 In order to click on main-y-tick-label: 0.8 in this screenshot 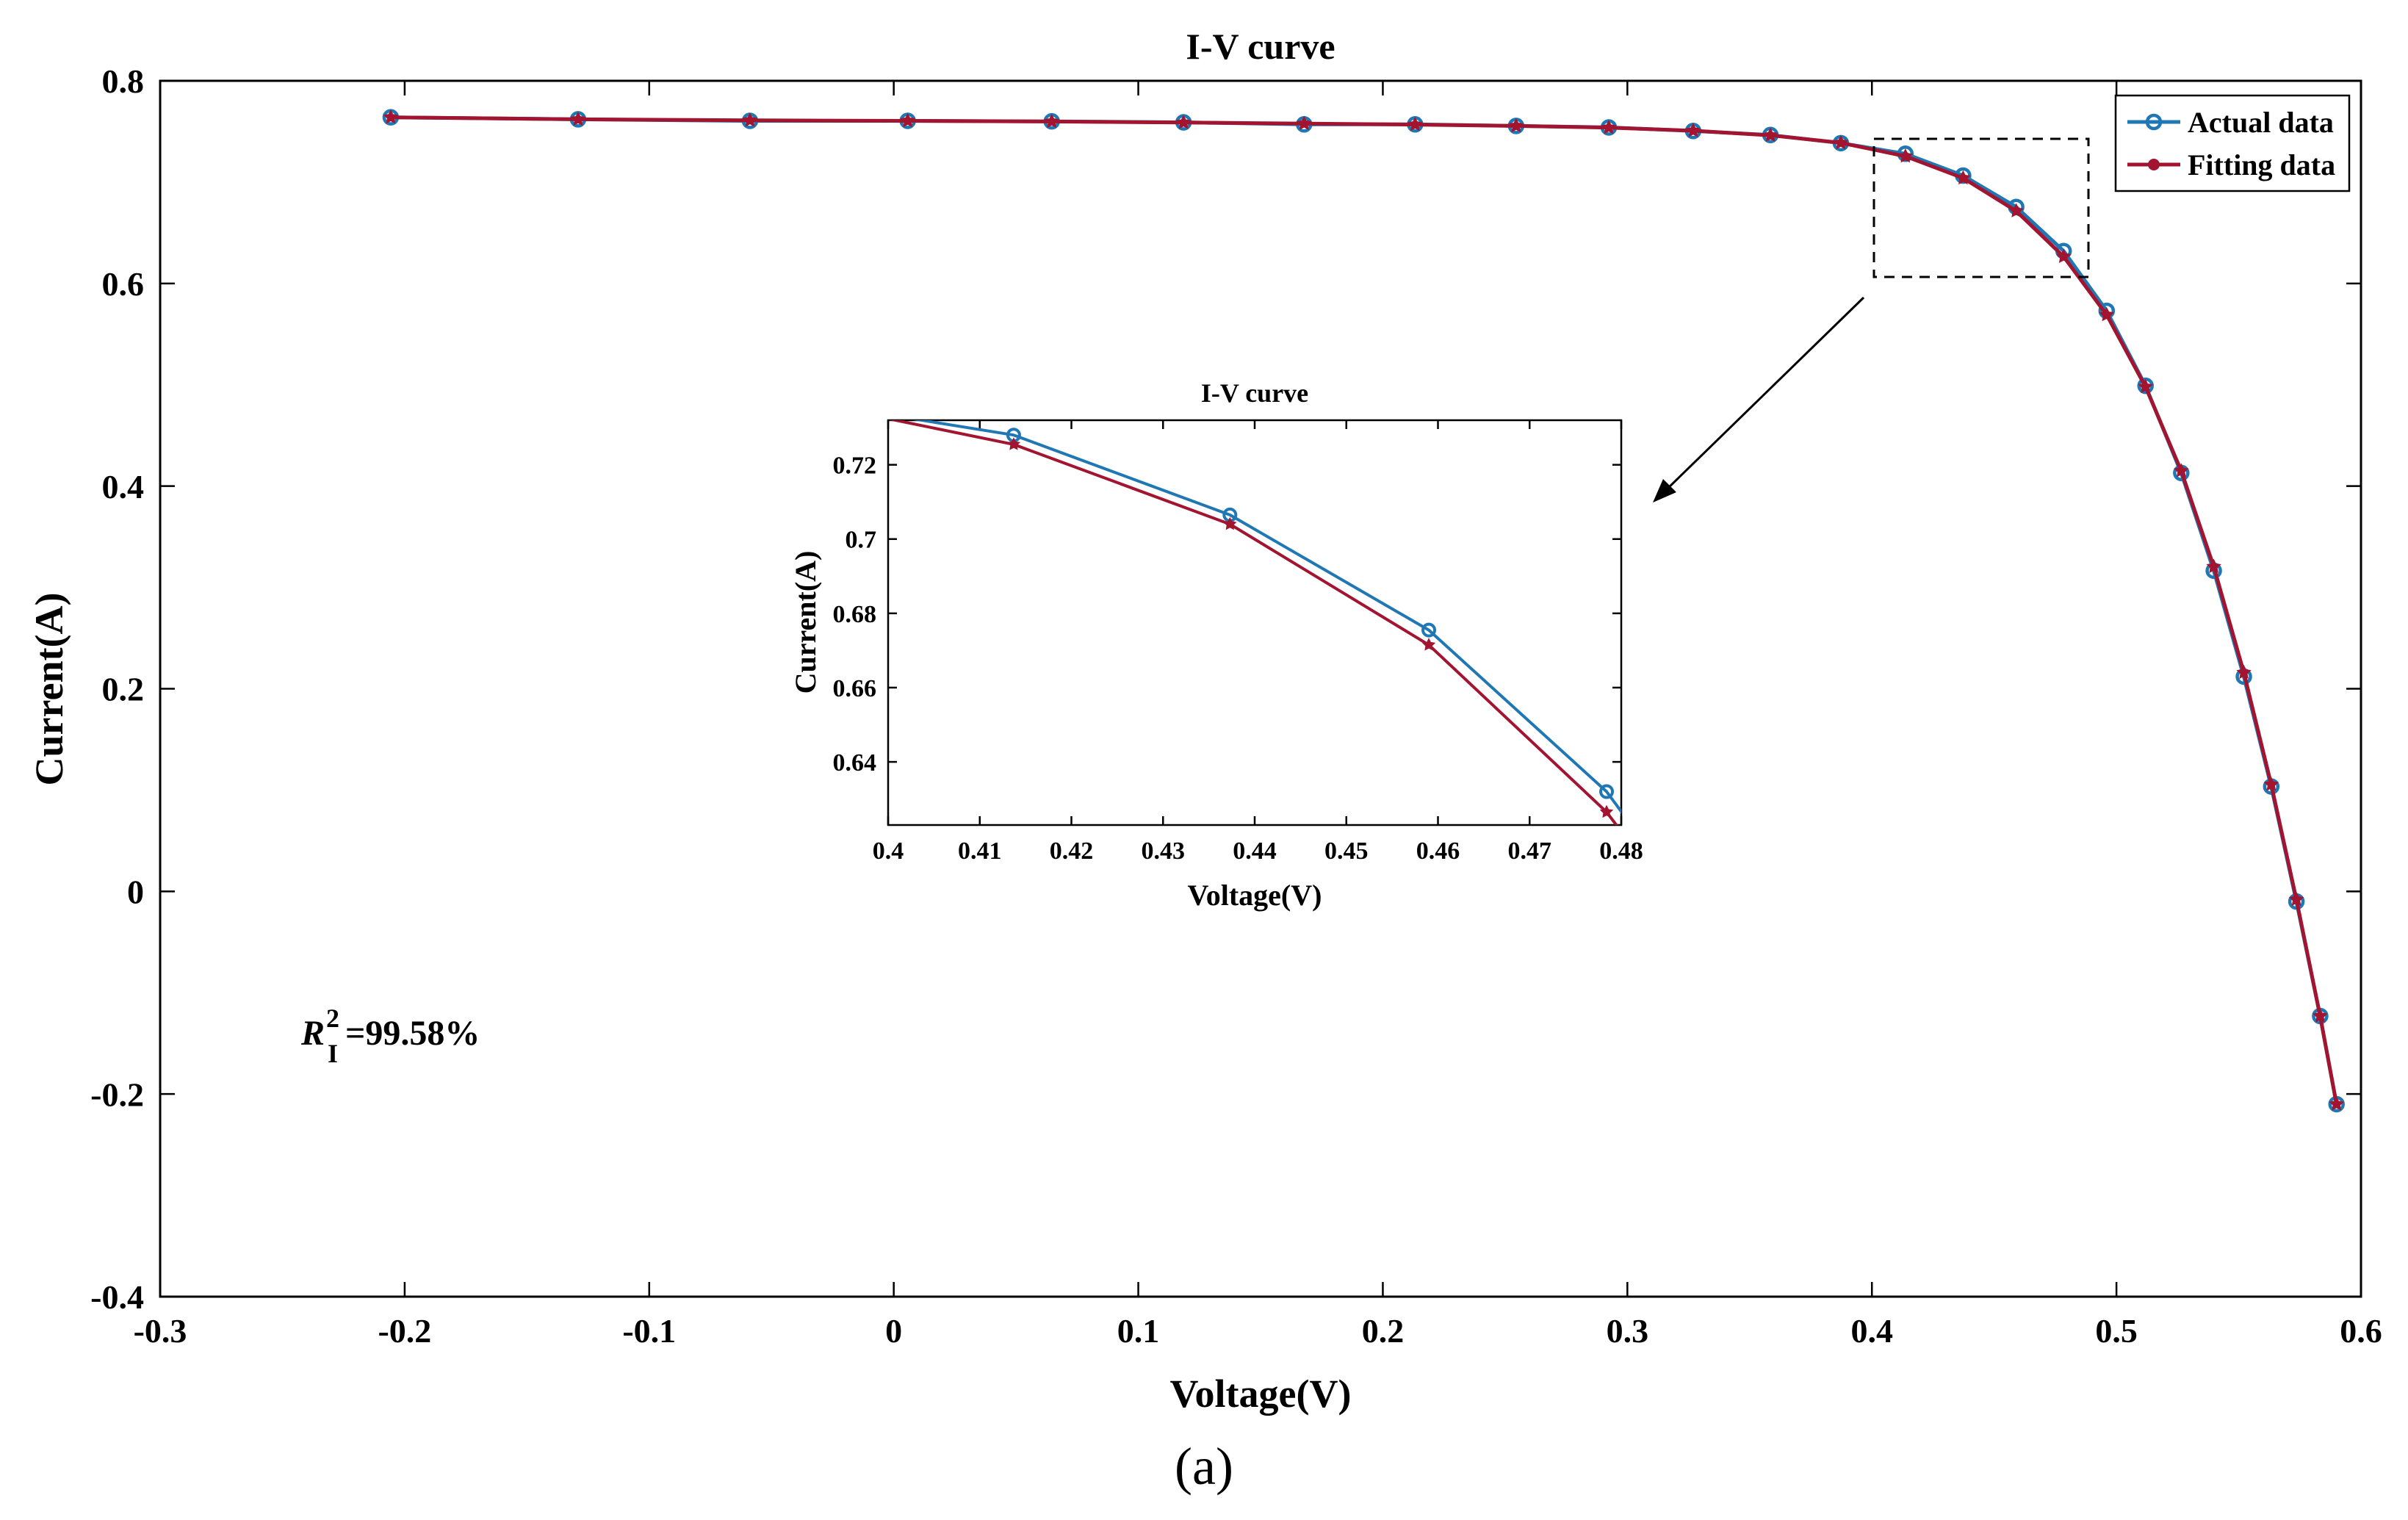, I will do `click(123, 81)`.